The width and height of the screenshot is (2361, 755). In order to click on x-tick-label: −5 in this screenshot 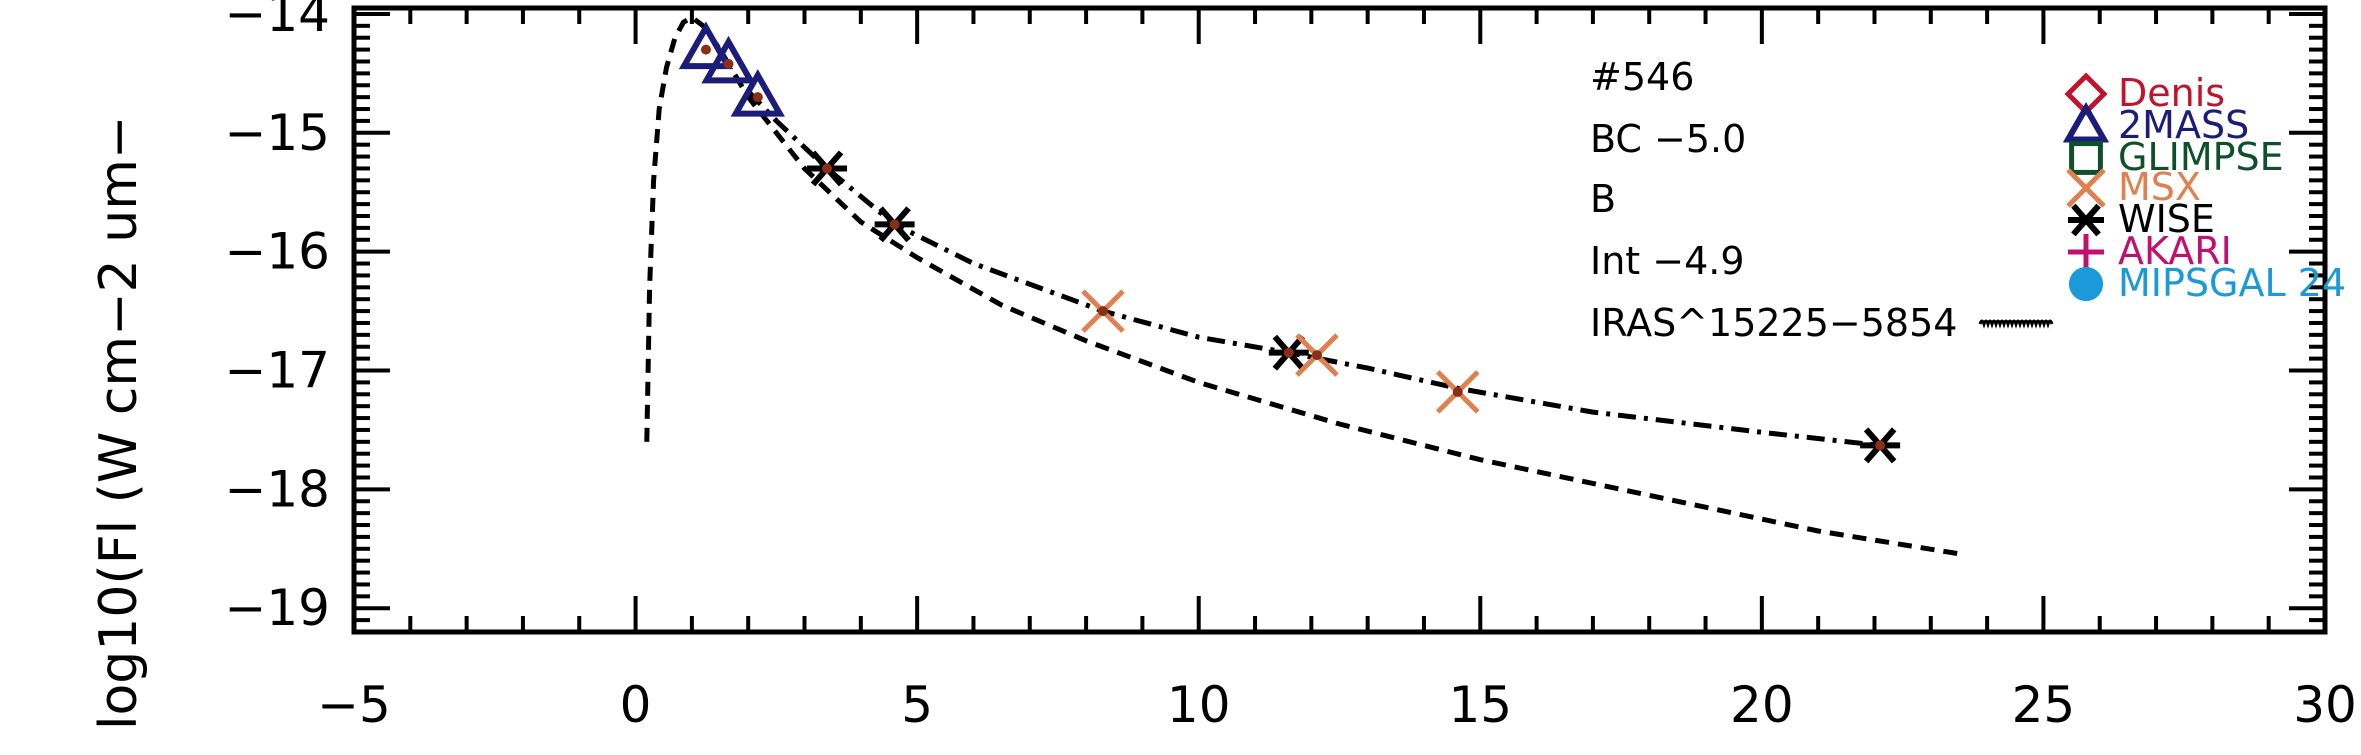, I will do `click(354, 705)`.